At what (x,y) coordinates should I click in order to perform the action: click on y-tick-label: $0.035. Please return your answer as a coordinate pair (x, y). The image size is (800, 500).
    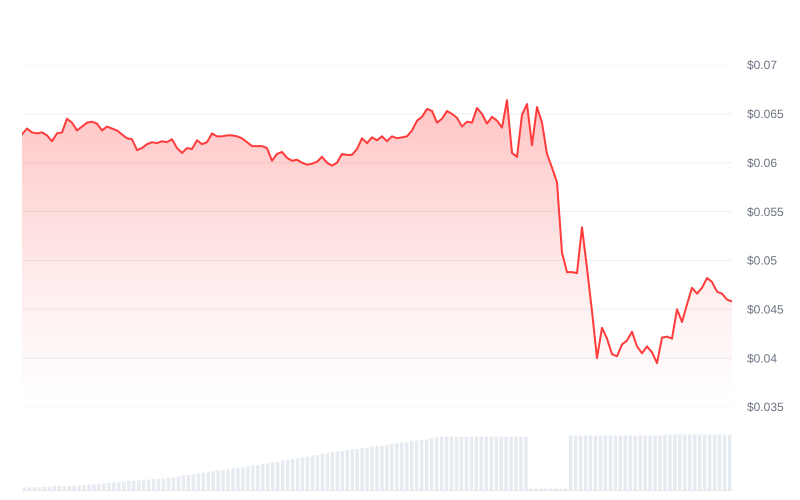
    Looking at the image, I should click on (765, 407).